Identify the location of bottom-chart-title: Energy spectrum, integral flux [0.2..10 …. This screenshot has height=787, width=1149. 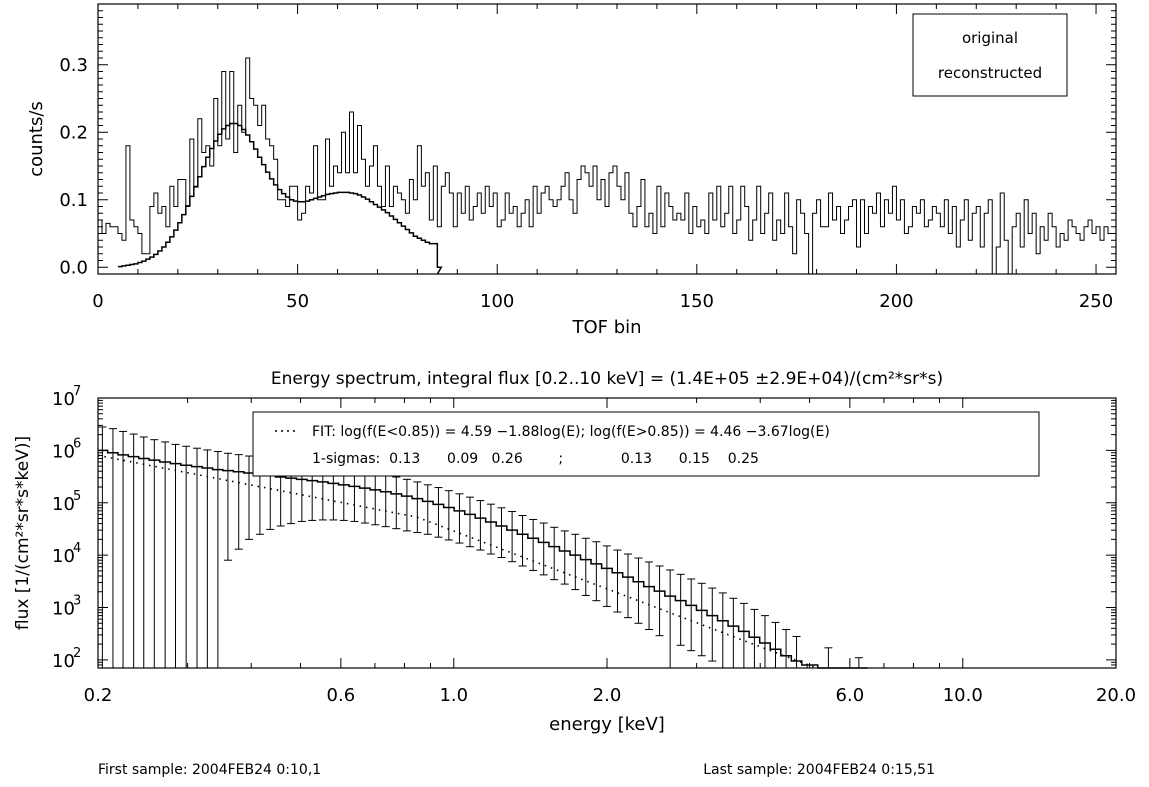
(607, 379).